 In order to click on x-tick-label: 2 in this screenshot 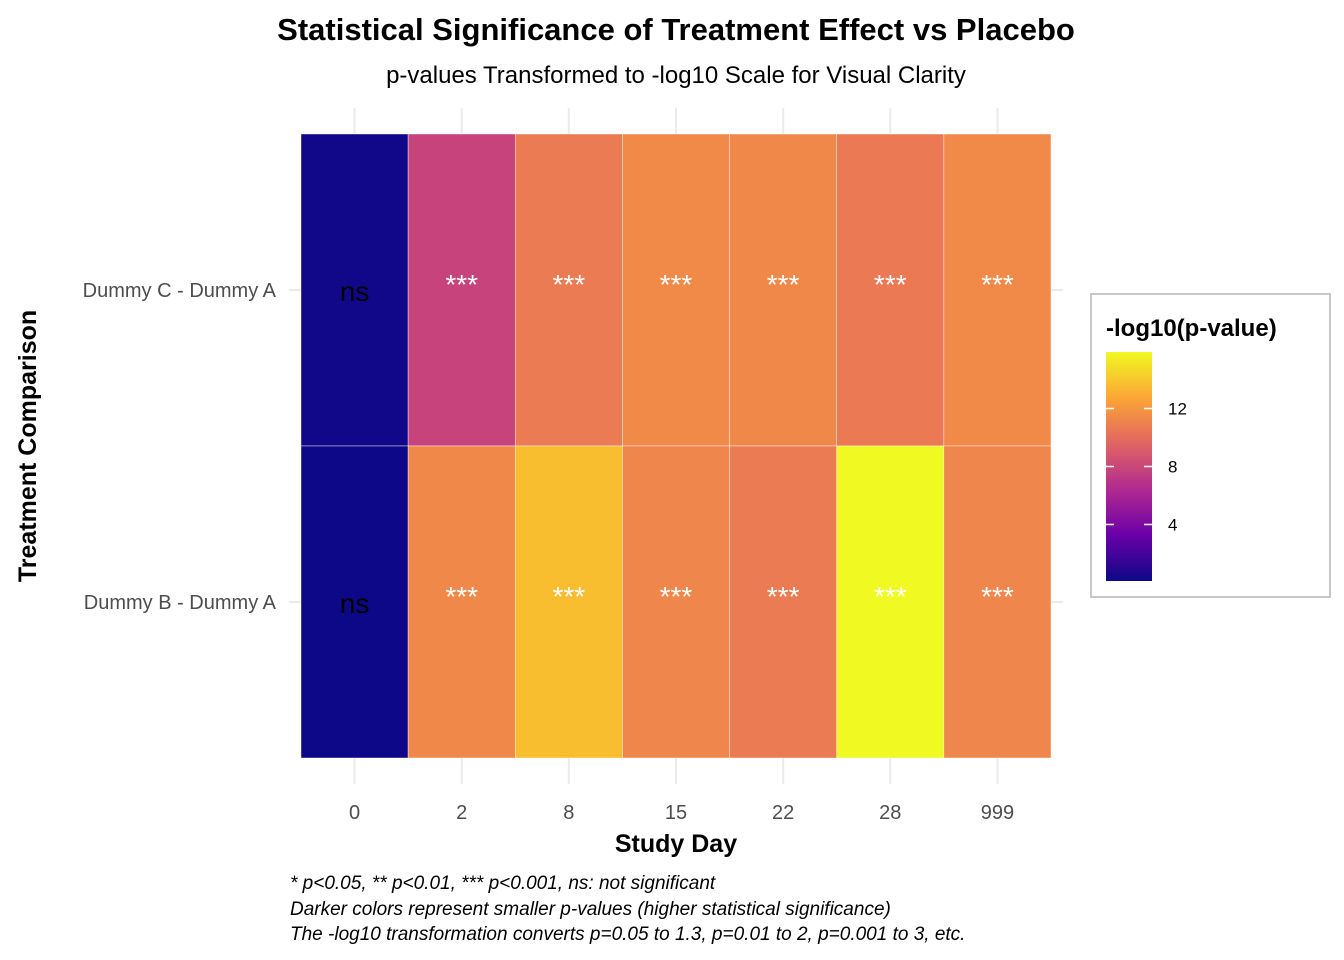, I will do `click(461, 813)`.